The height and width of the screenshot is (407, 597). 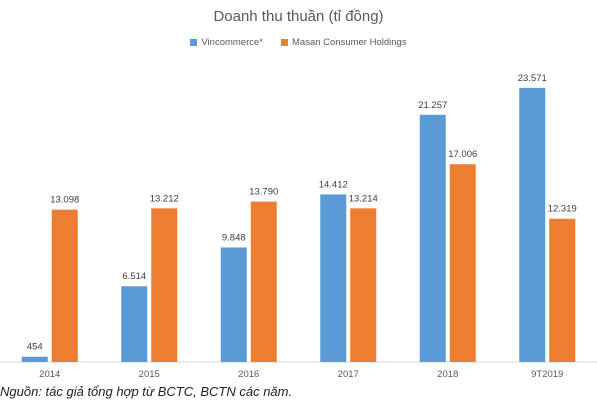 I want to click on x-tick-label-2015: 2015, so click(x=149, y=374).